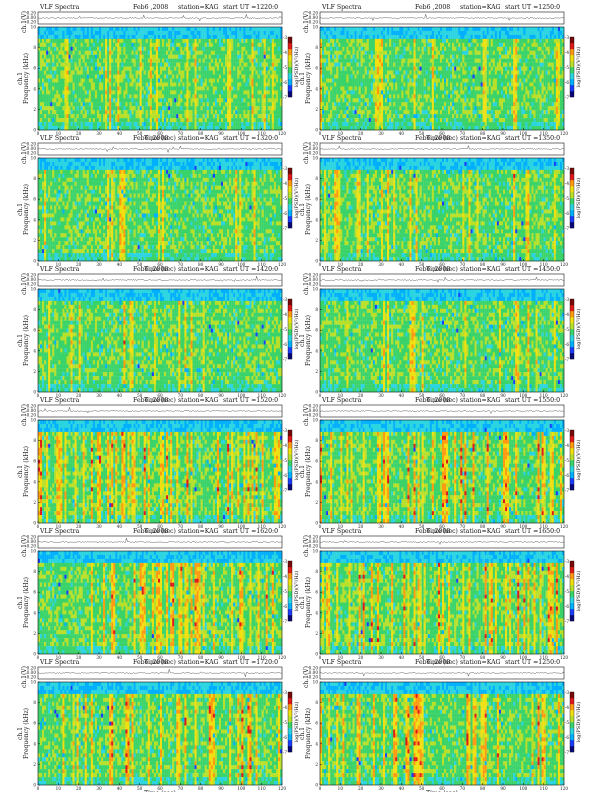  Describe the element at coordinates (442, 17) in the screenshot. I see `waveform-trace` at that location.